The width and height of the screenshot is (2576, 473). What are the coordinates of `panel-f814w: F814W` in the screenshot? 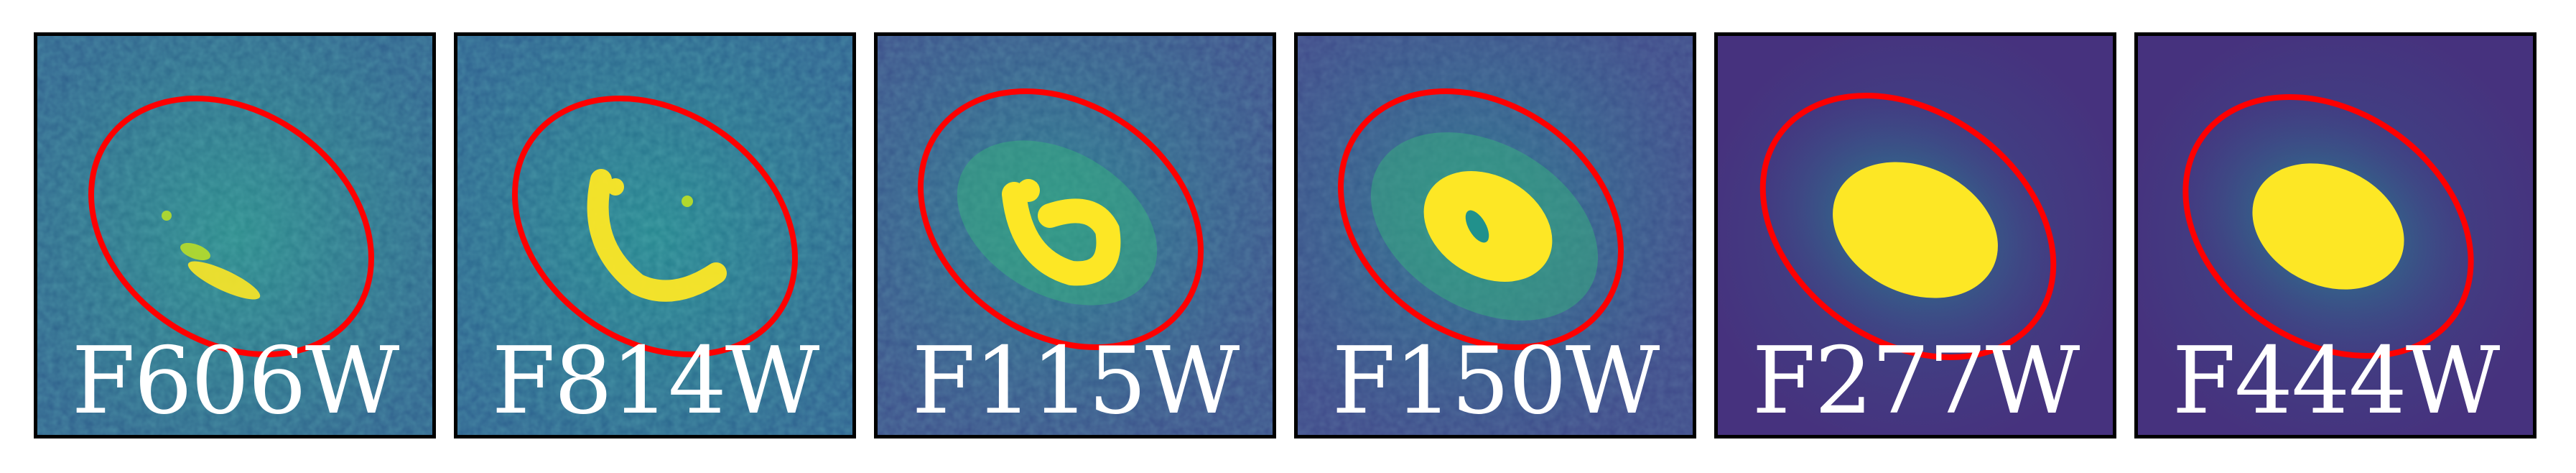 It's located at (655, 235).